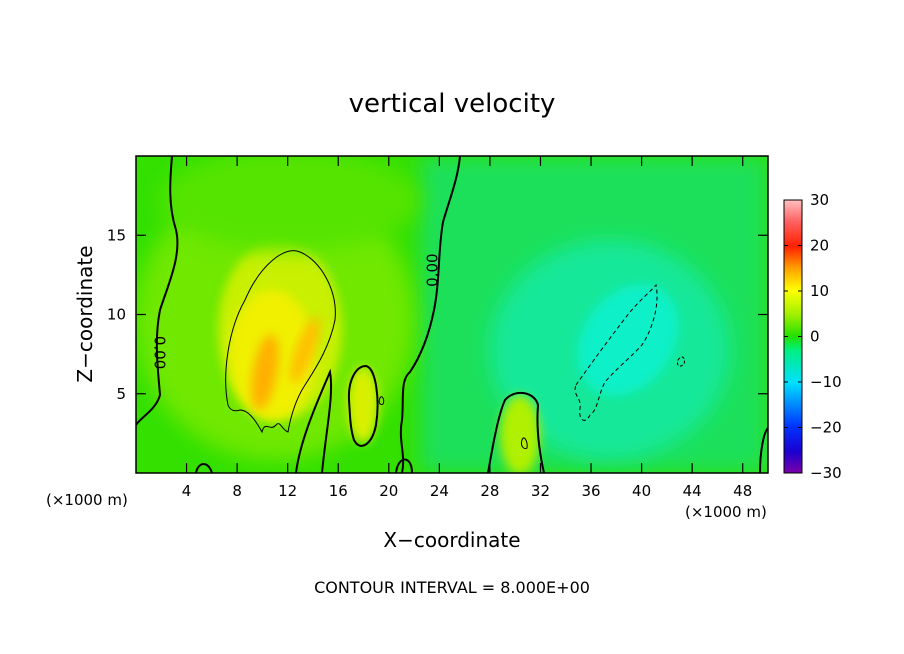  What do you see at coordinates (116, 315) in the screenshot?
I see `y-tick-label: 10` at bounding box center [116, 315].